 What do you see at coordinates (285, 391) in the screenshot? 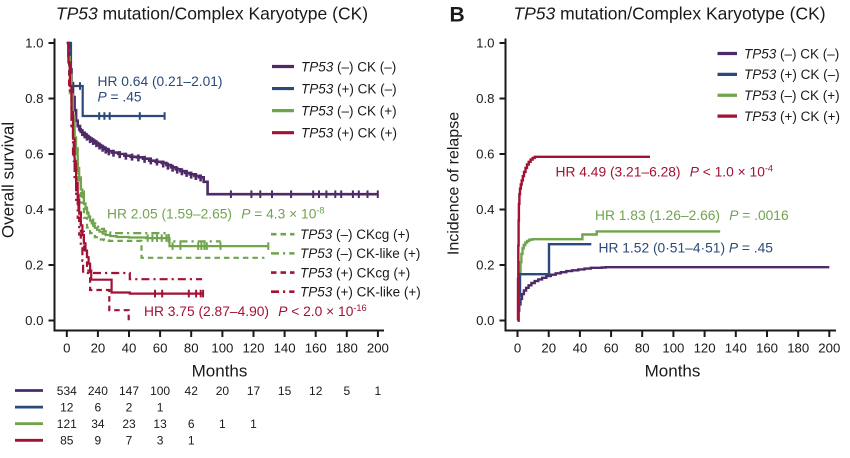
I see `svg-text: 15` at bounding box center [285, 391].